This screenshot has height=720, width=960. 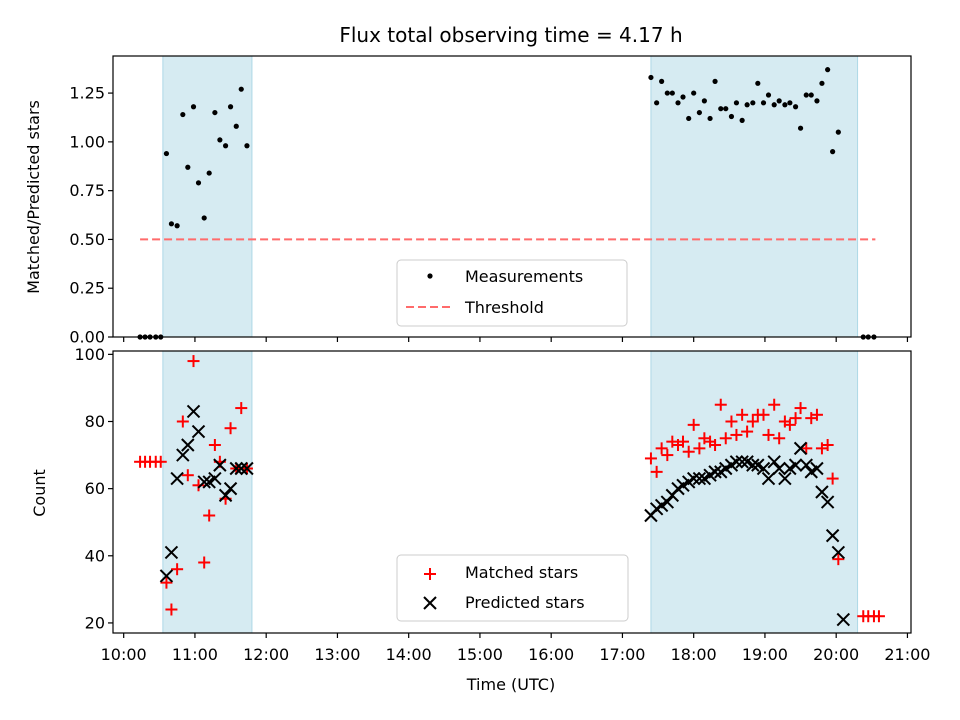 I want to click on bottom-legend-box, so click(x=512, y=588).